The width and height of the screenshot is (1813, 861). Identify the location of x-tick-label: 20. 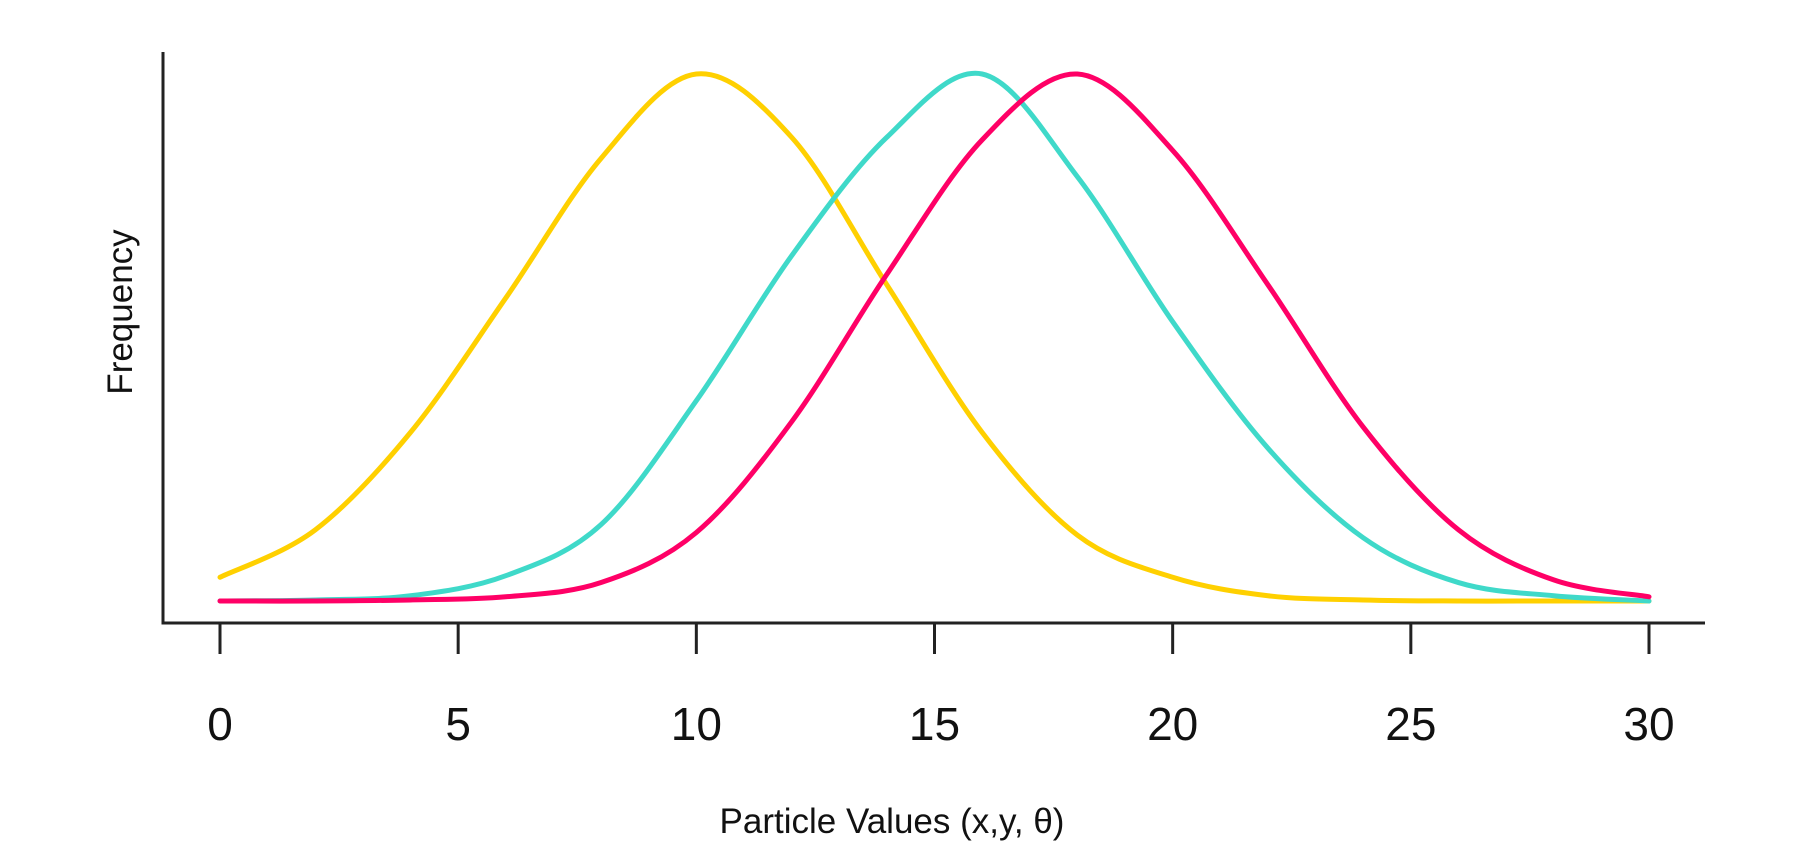
(1172, 724).